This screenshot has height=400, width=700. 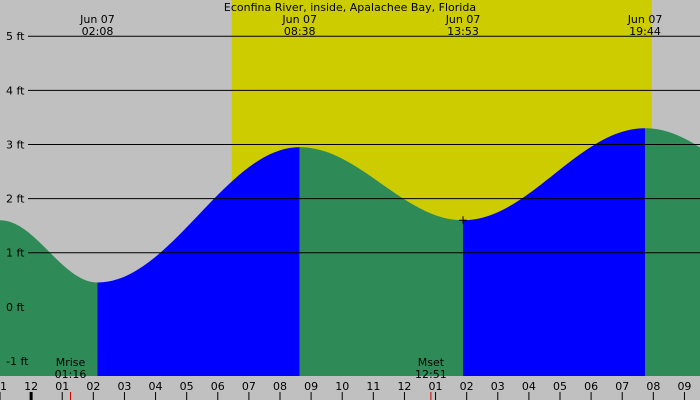 What do you see at coordinates (71, 362) in the screenshot?
I see `moon-event-label: Mrise` at bounding box center [71, 362].